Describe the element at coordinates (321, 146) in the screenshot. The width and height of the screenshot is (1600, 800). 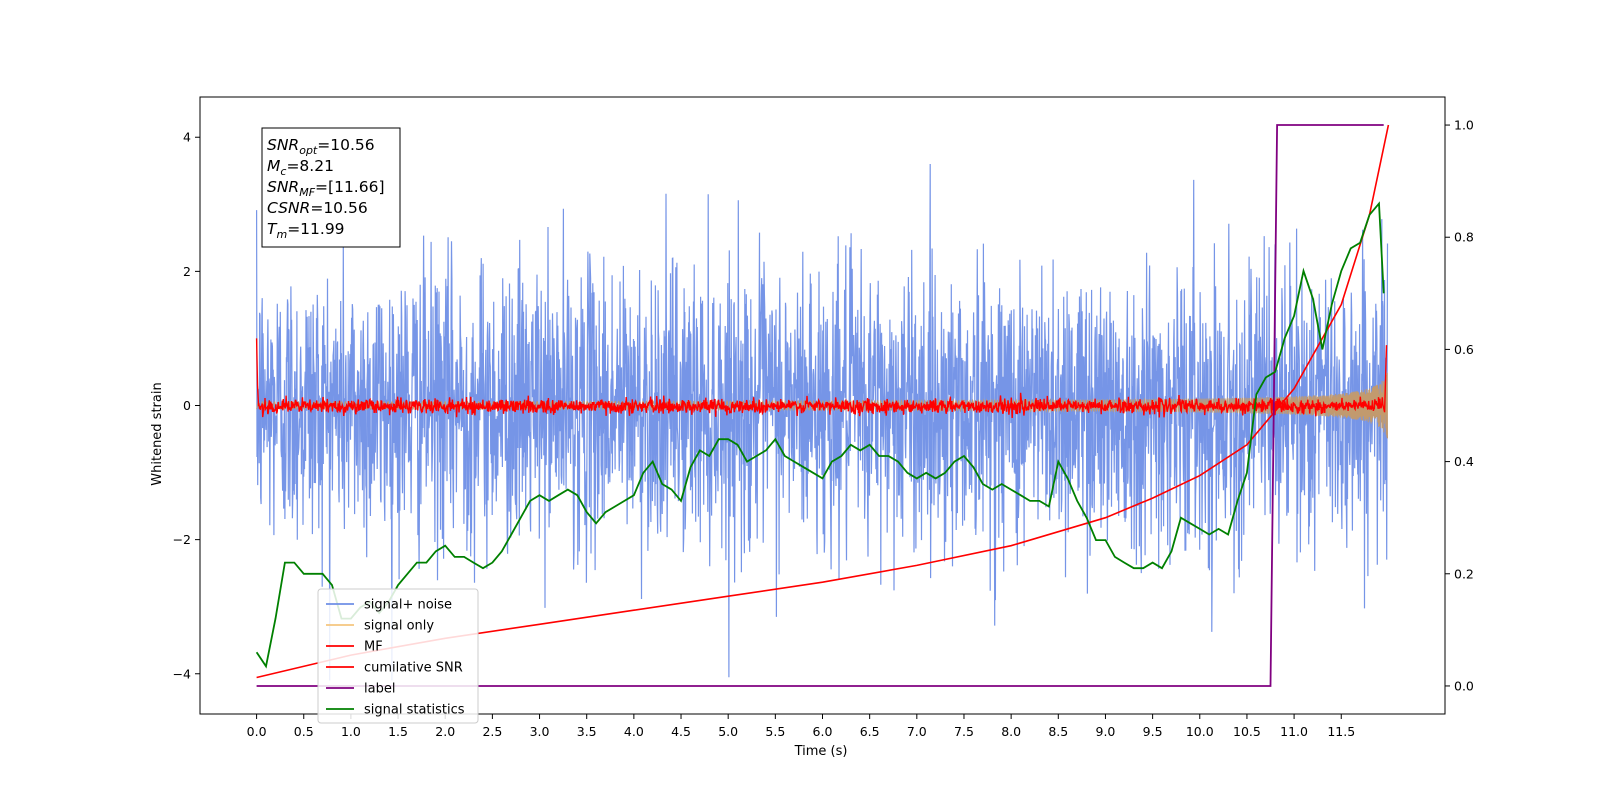
I see `annotation-line: SNRopt=10.56` at that location.